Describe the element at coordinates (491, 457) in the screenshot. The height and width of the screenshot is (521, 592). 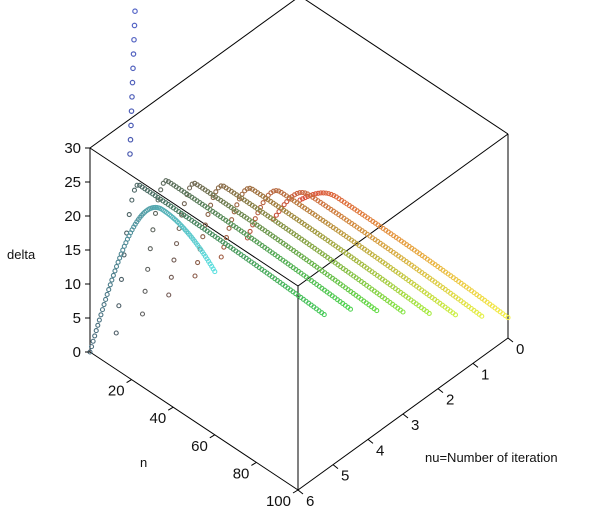
I see `y-axis-label: nu=Number of iteration` at that location.